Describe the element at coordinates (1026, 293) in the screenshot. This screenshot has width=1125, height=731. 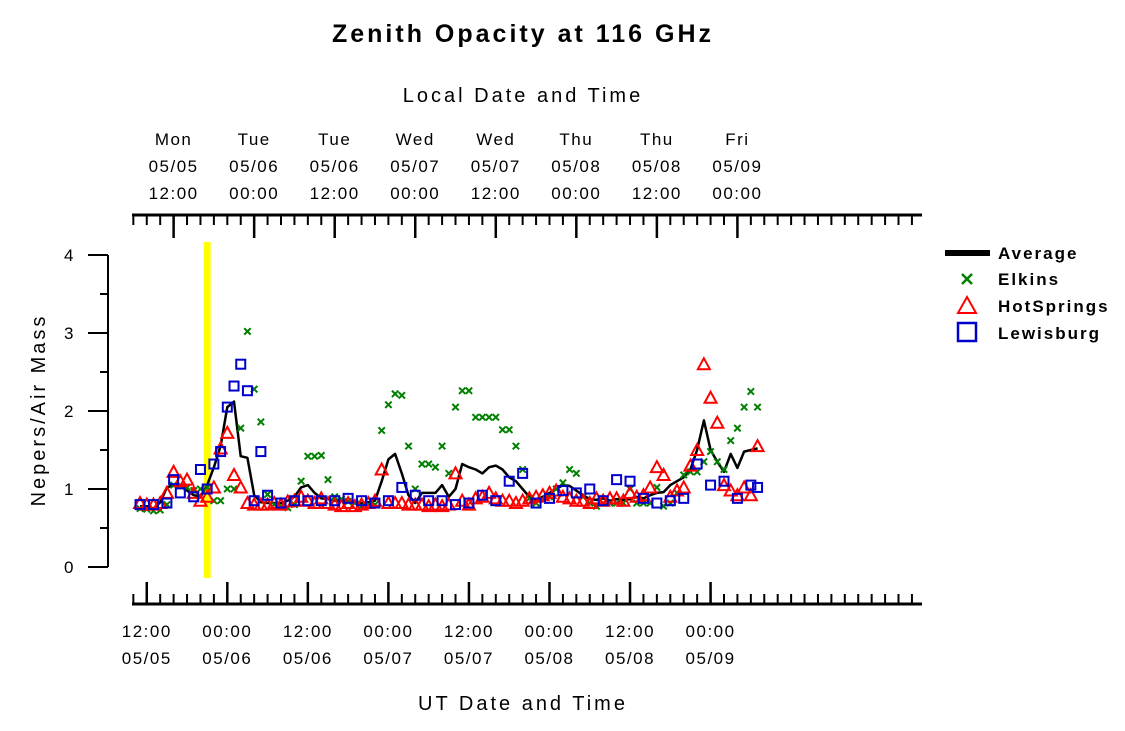
I see `legend: Average Elkins HotSprings Lewisburg` at that location.